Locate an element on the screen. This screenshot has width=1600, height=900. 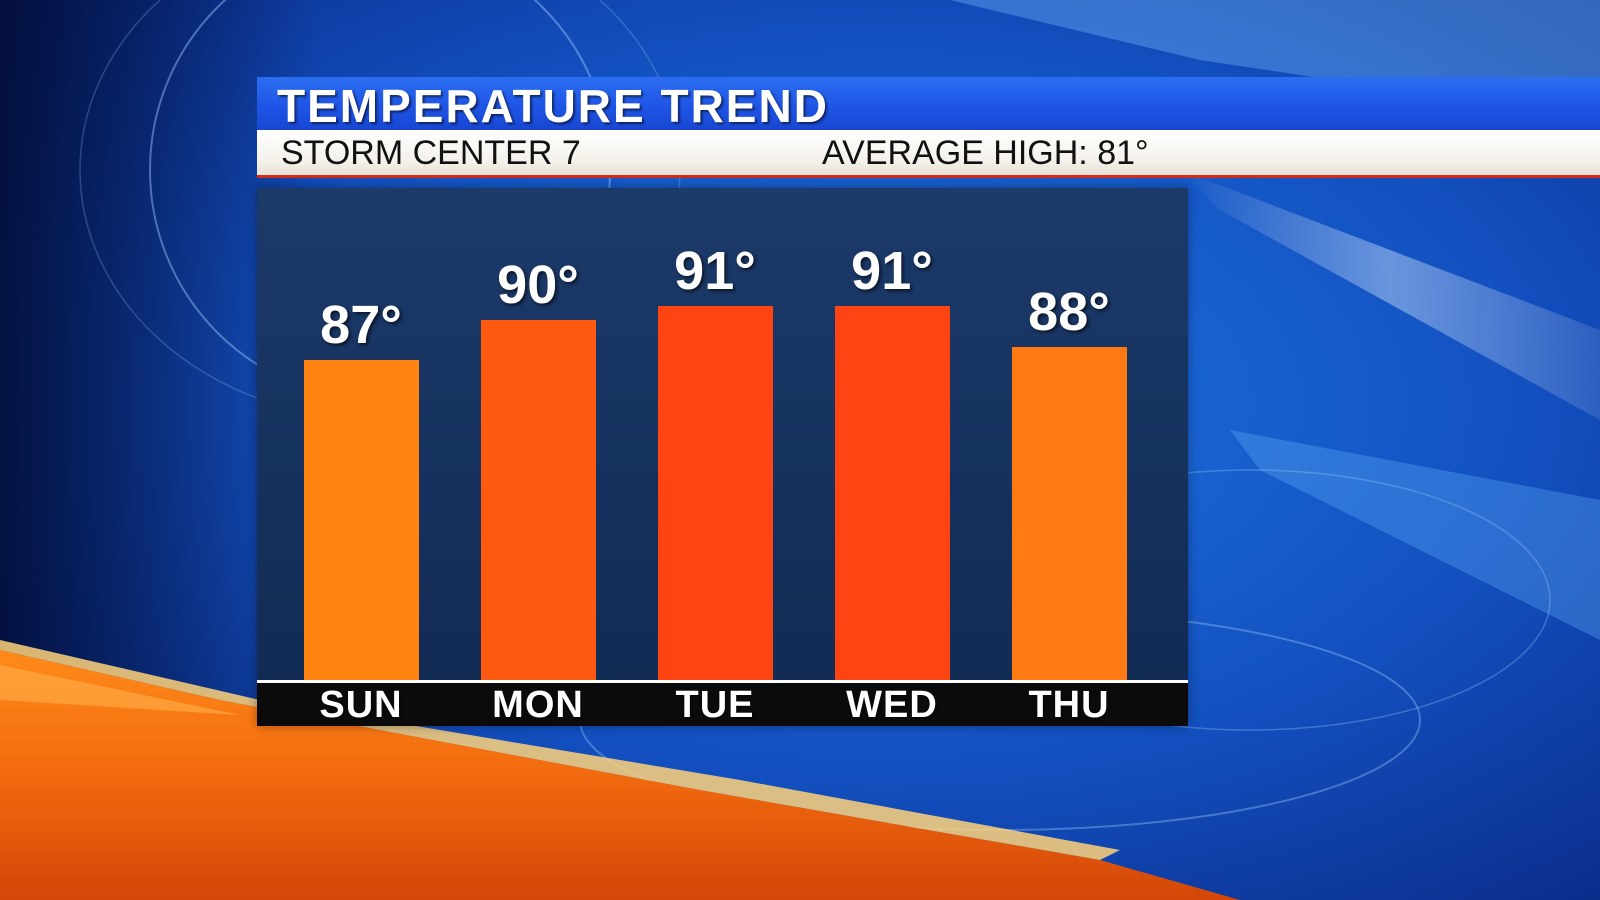
x-tick-label-sun: SUN is located at coordinates (361, 705).